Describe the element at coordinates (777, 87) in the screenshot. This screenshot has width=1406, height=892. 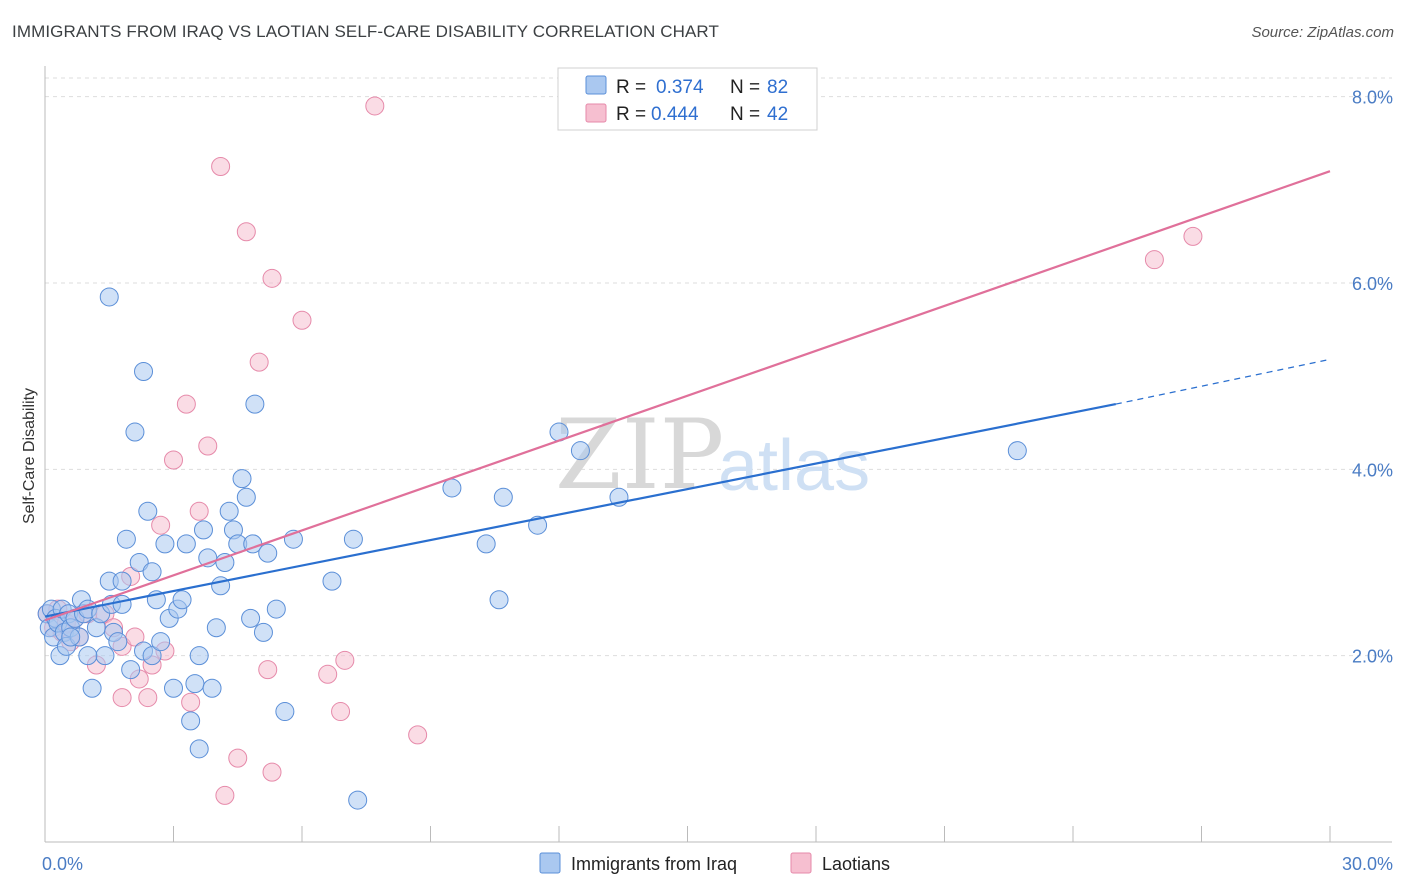
I see `legend-n-value-iraq: 82` at that location.